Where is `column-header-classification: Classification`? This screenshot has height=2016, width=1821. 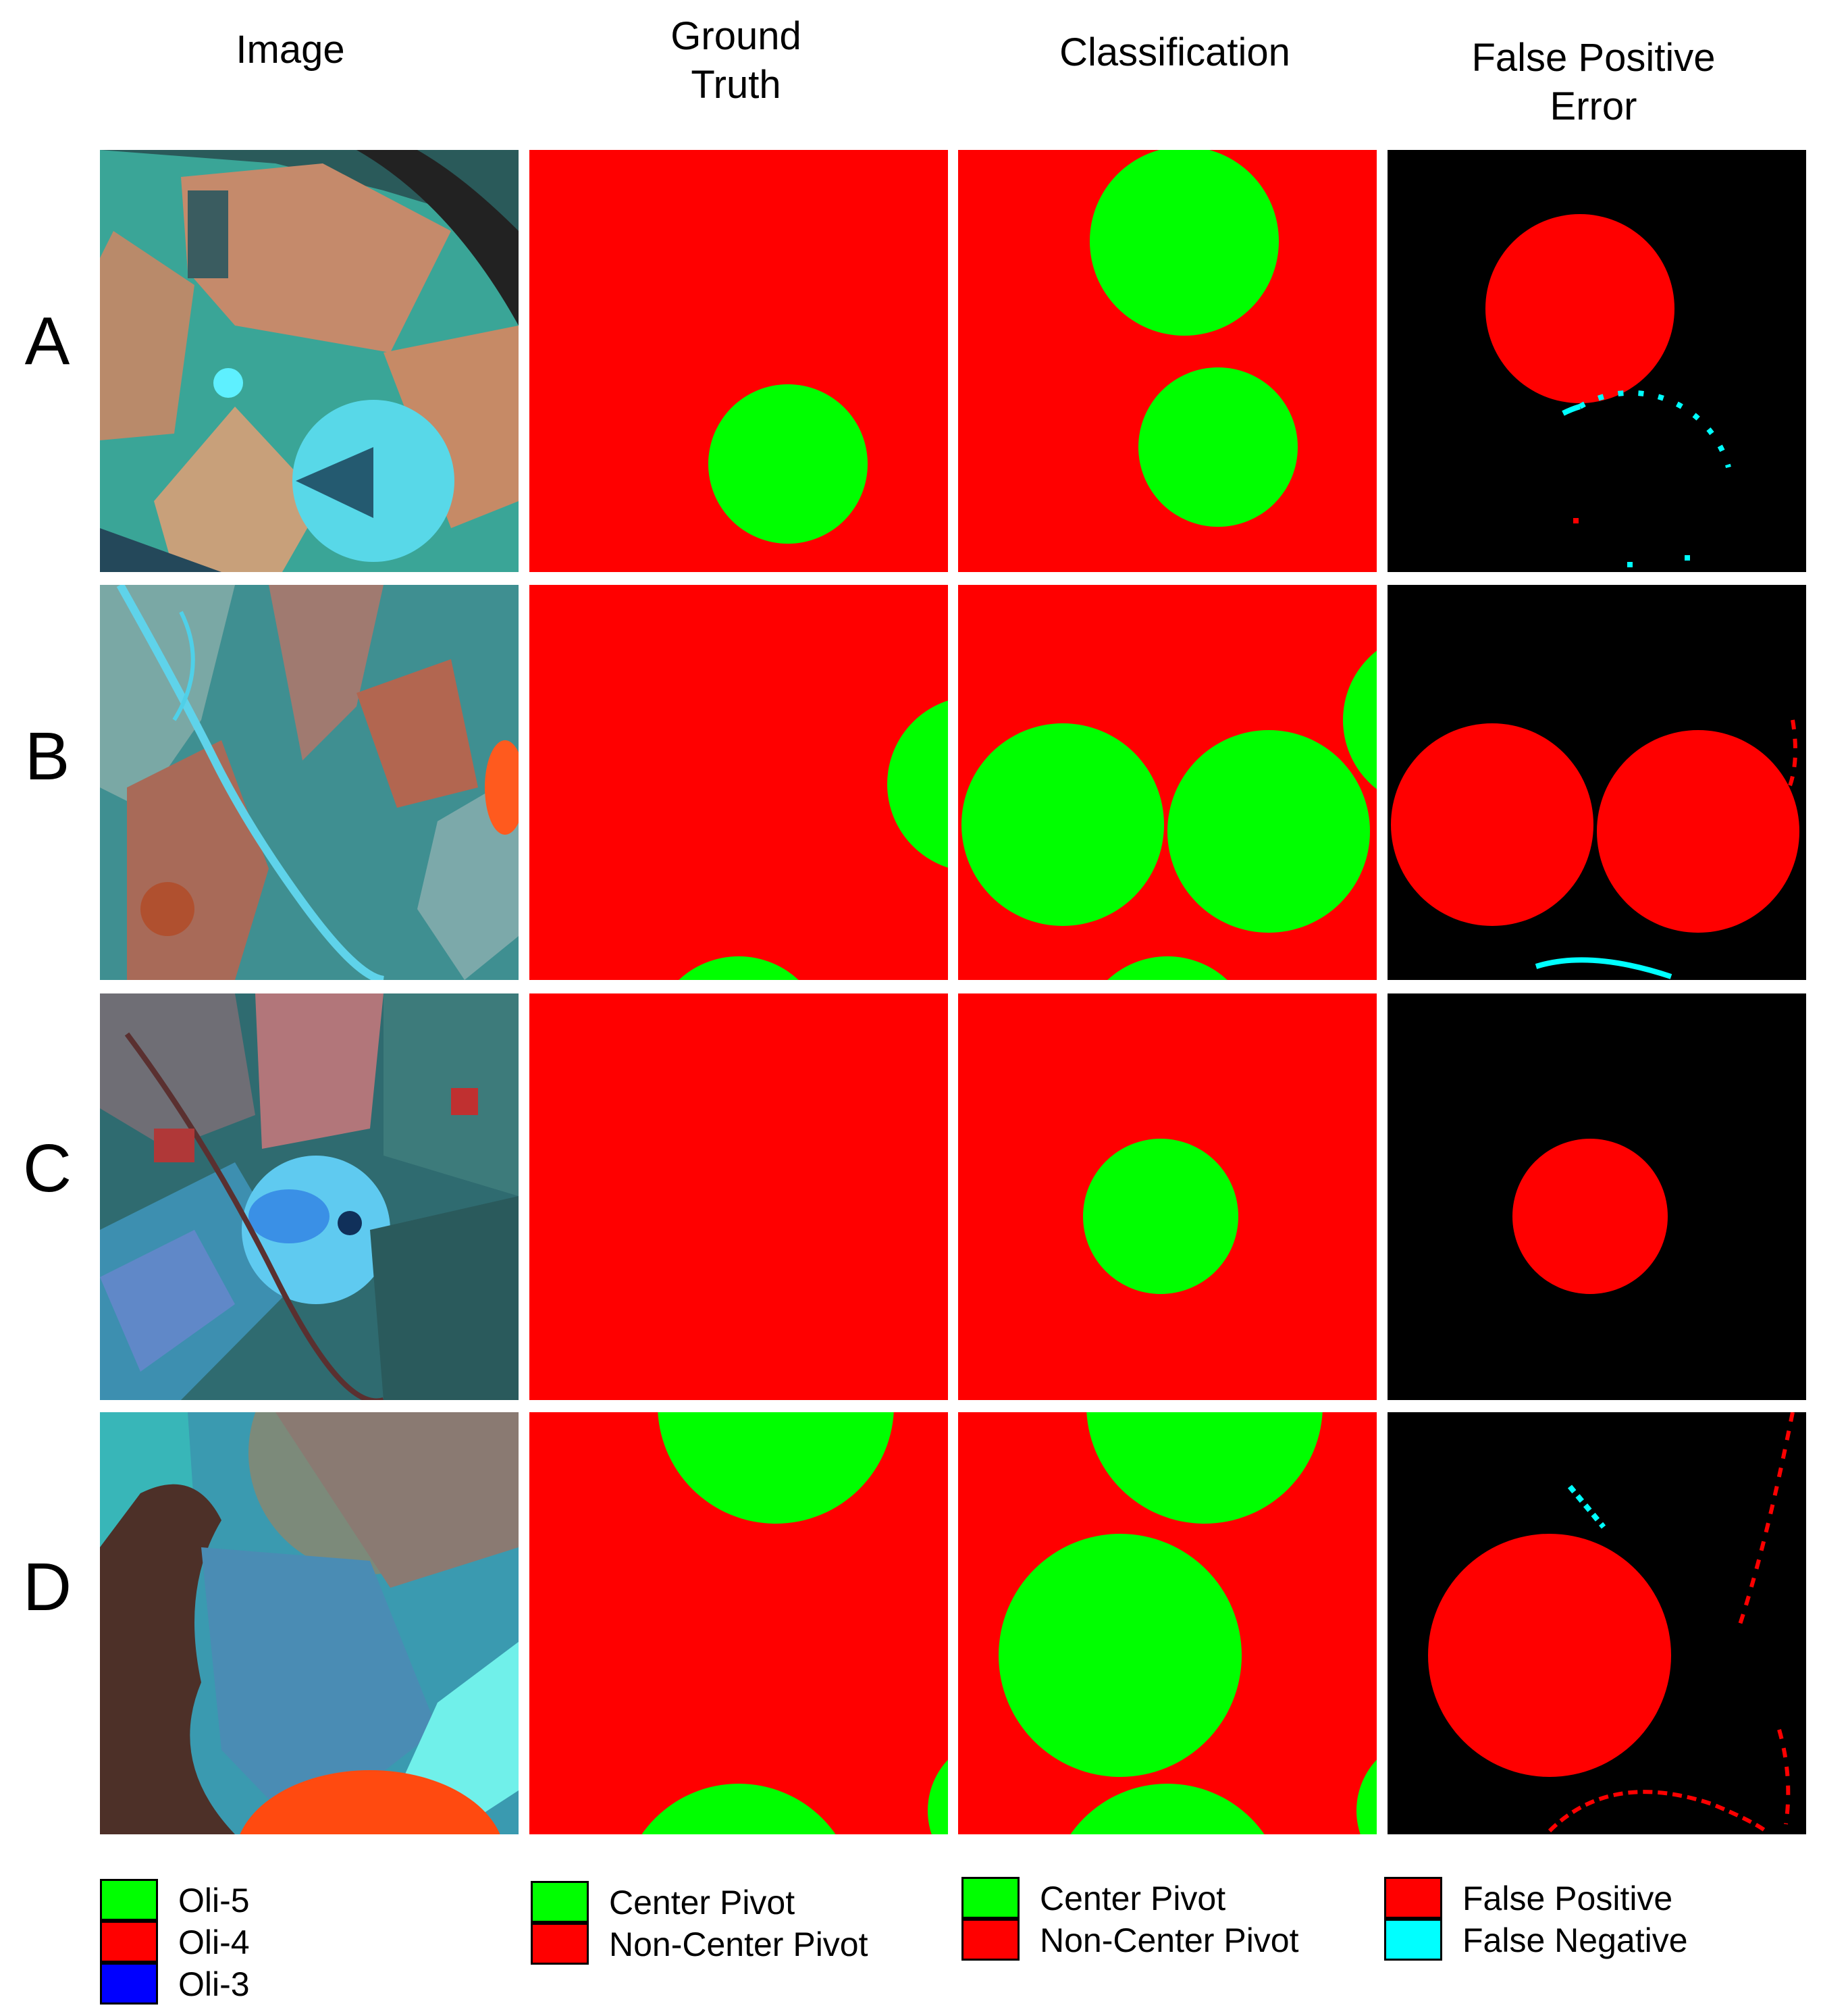 column-header-classification: Classification is located at coordinates (1174, 52).